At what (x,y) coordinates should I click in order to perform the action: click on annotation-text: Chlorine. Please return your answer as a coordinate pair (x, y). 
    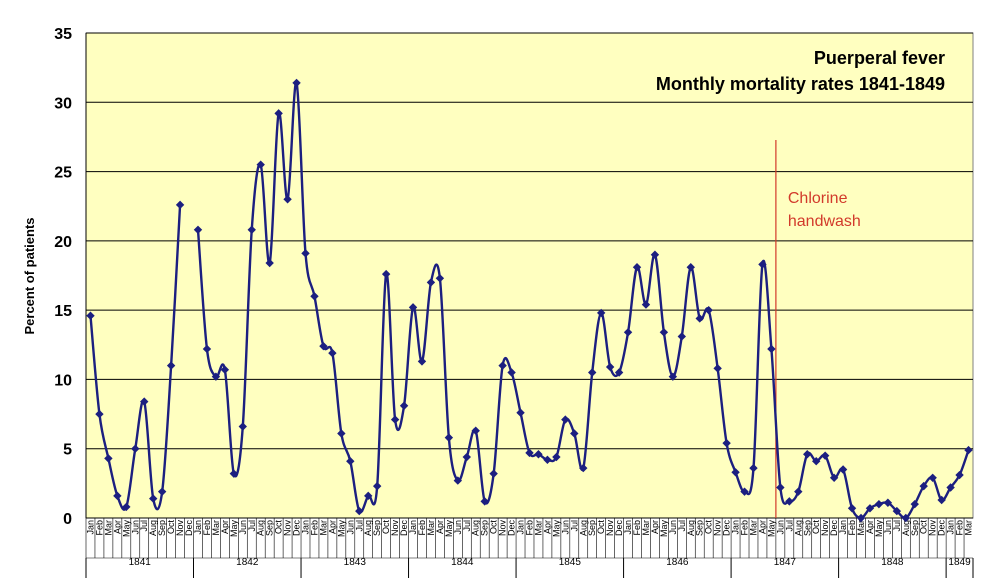
    Looking at the image, I should click on (818, 198).